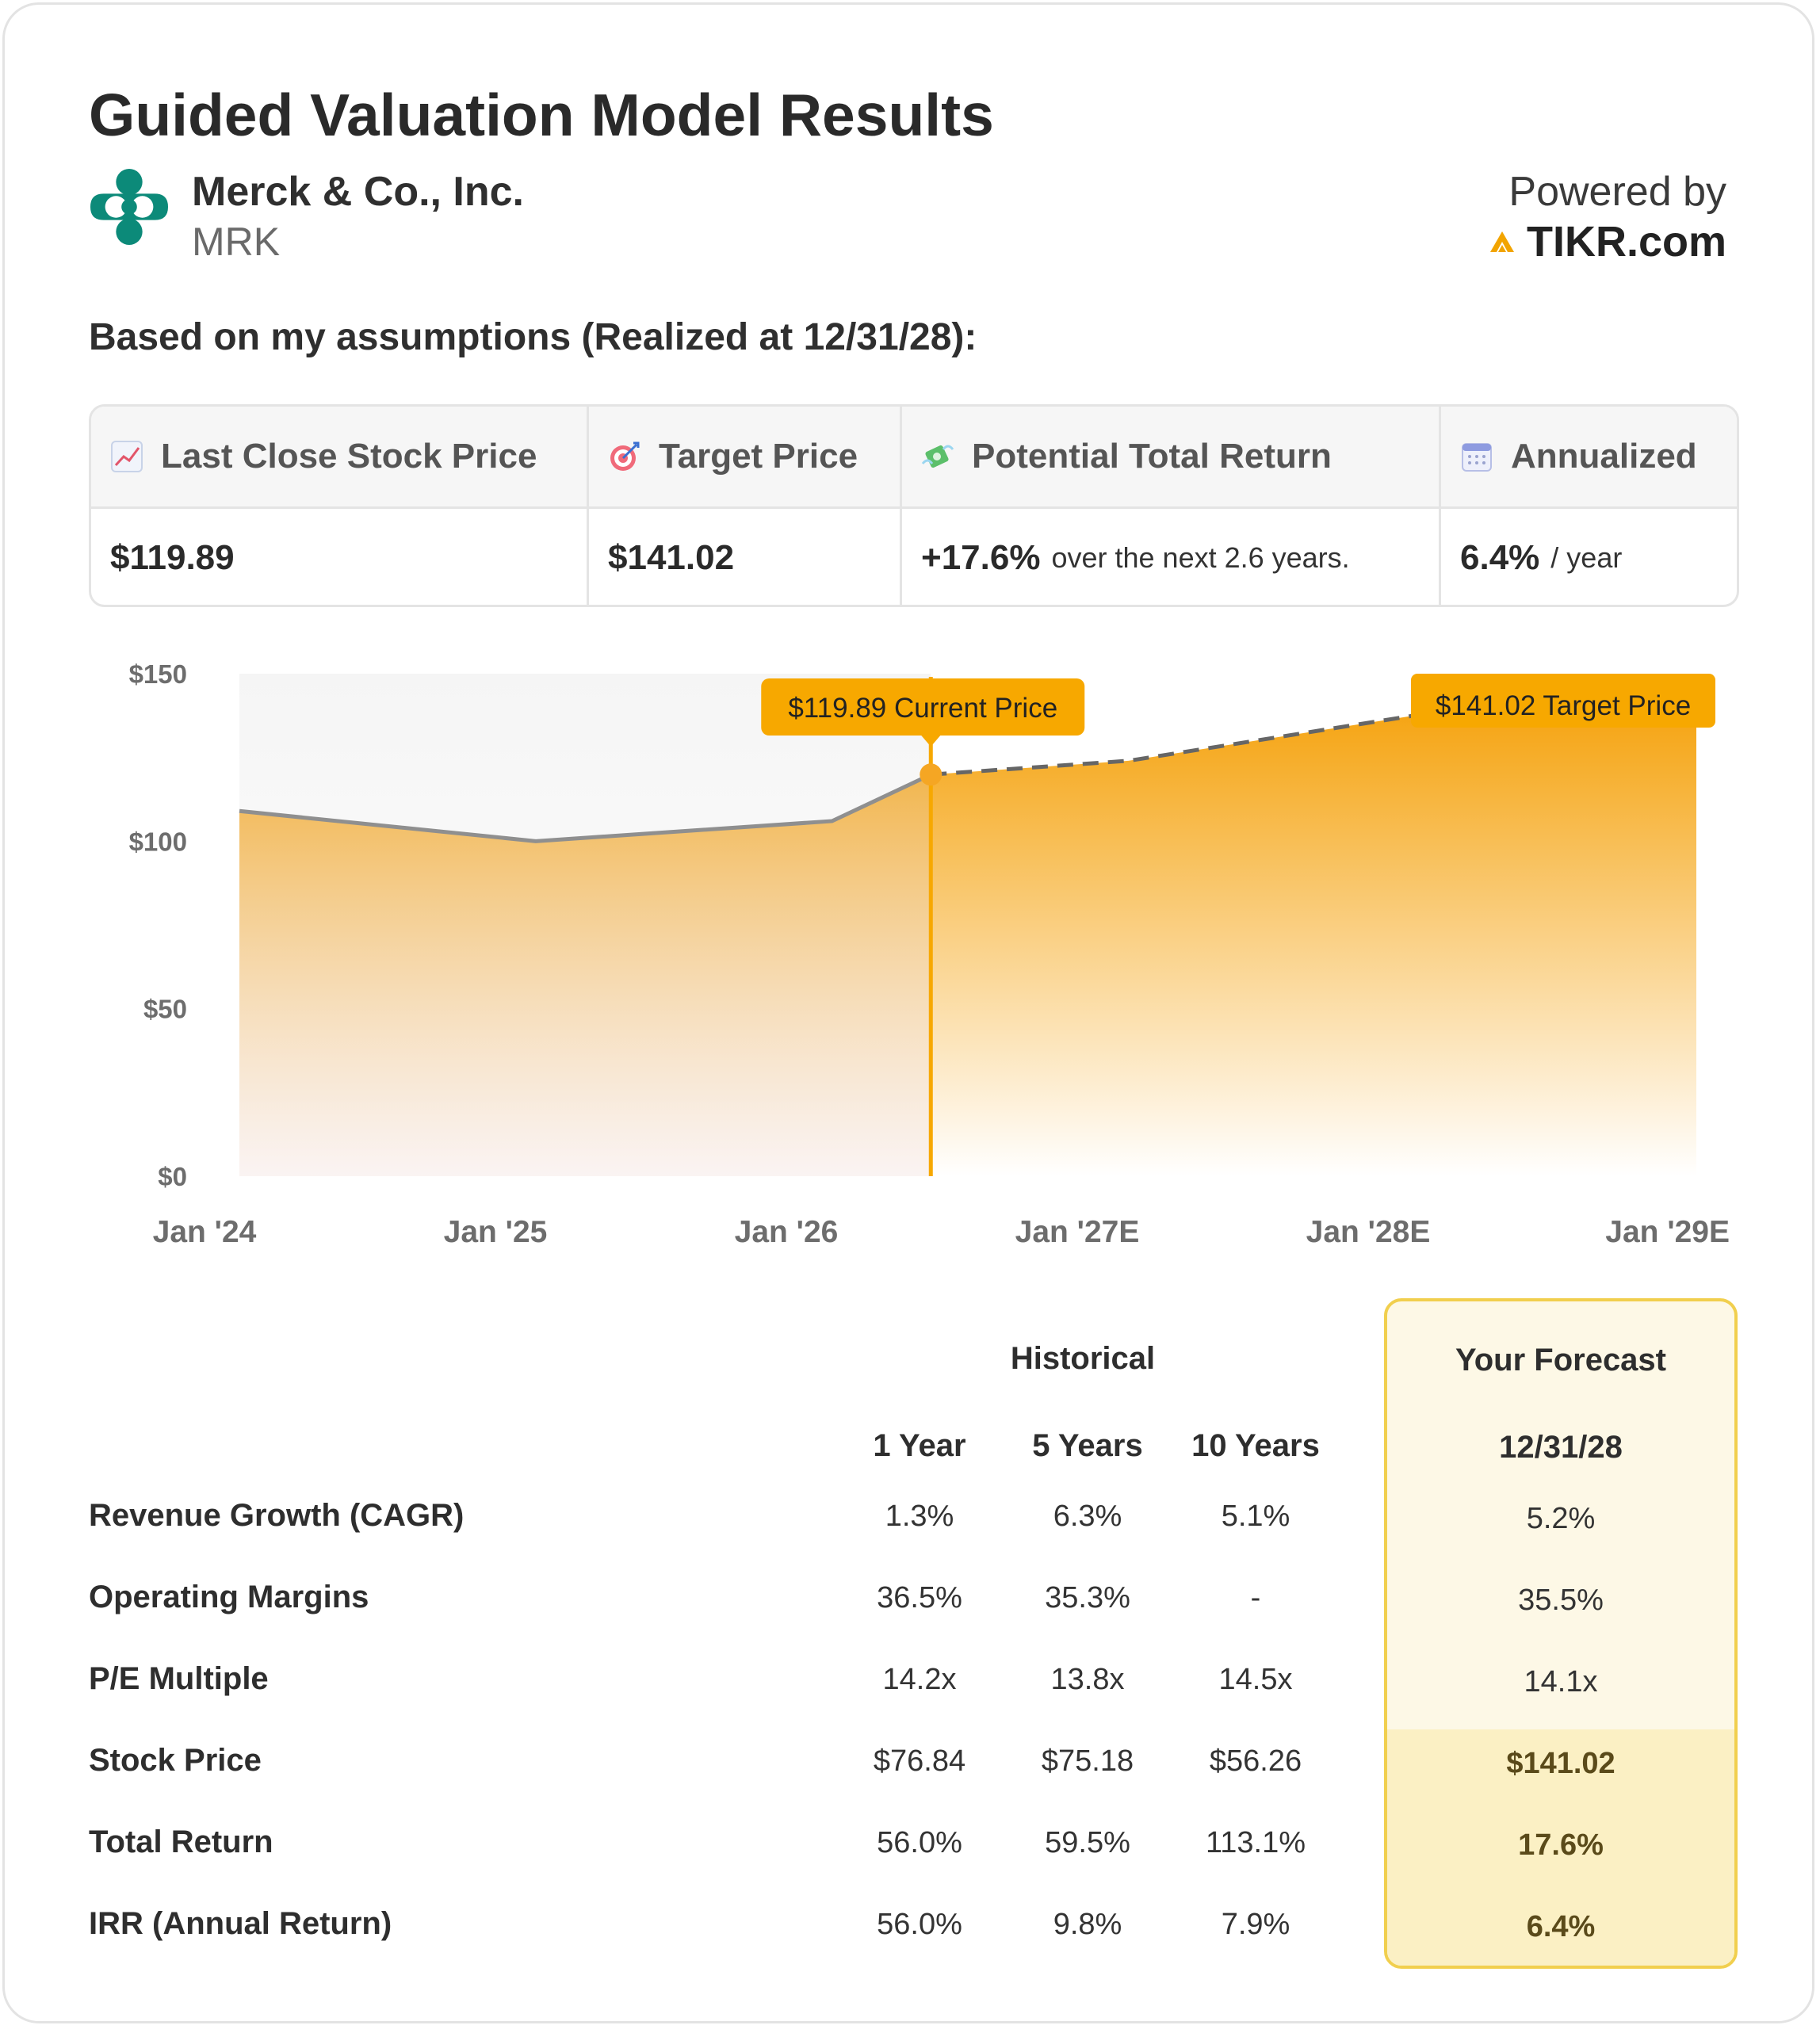 This screenshot has height=2029, width=1820. What do you see at coordinates (1083, 1358) in the screenshot?
I see `historical-group-header: Historical` at bounding box center [1083, 1358].